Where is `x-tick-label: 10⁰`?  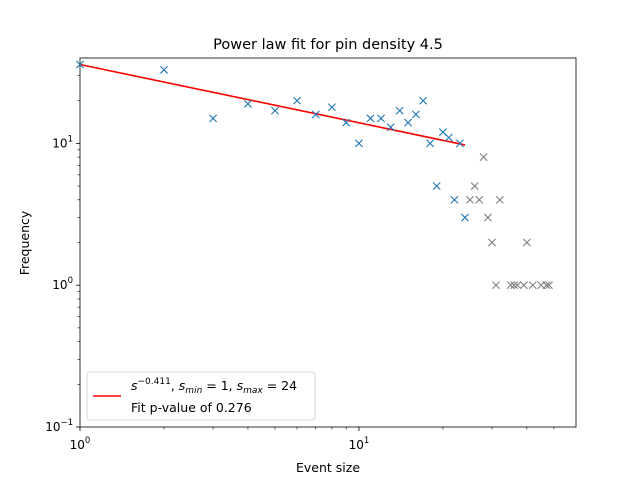
x-tick-label: 10⁰ is located at coordinates (80, 444).